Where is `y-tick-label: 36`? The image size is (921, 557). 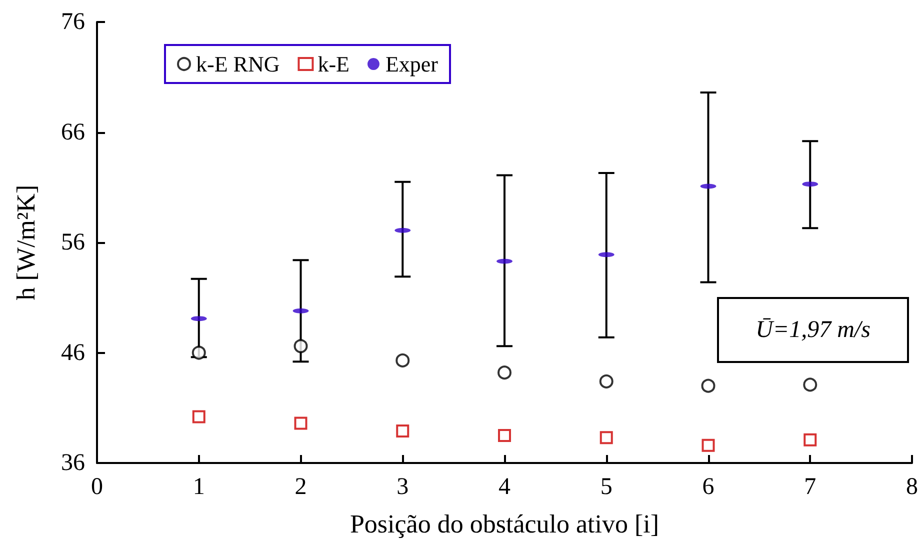
y-tick-label: 36 is located at coordinates (73, 463).